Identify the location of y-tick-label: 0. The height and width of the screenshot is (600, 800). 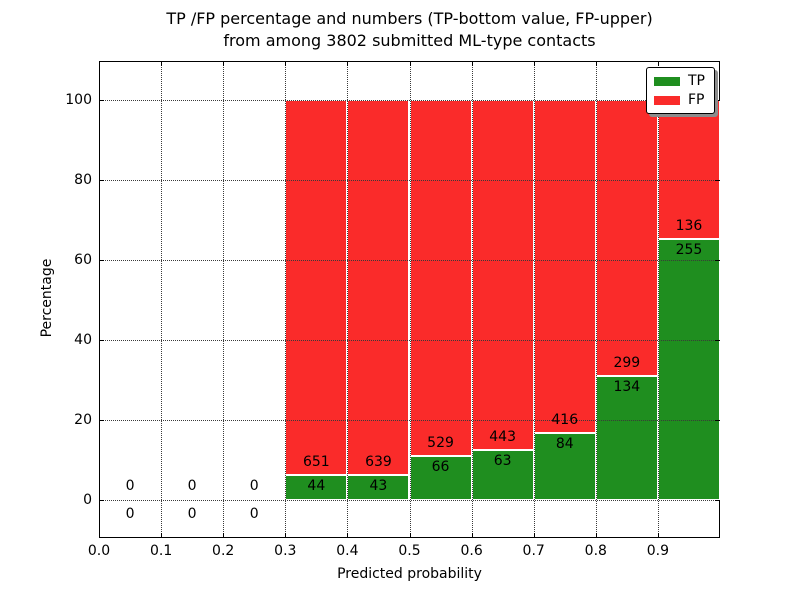
(87, 500).